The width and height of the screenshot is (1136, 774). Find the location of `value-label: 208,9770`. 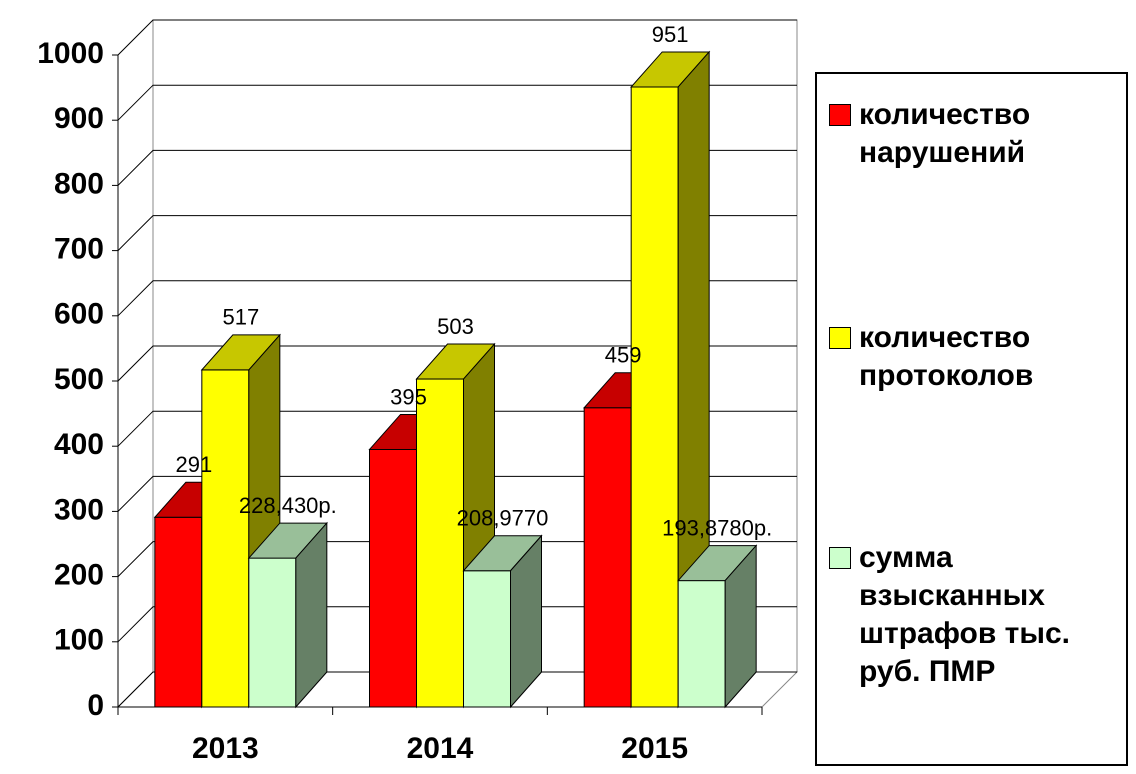

value-label: 208,9770 is located at coordinates (503, 518).